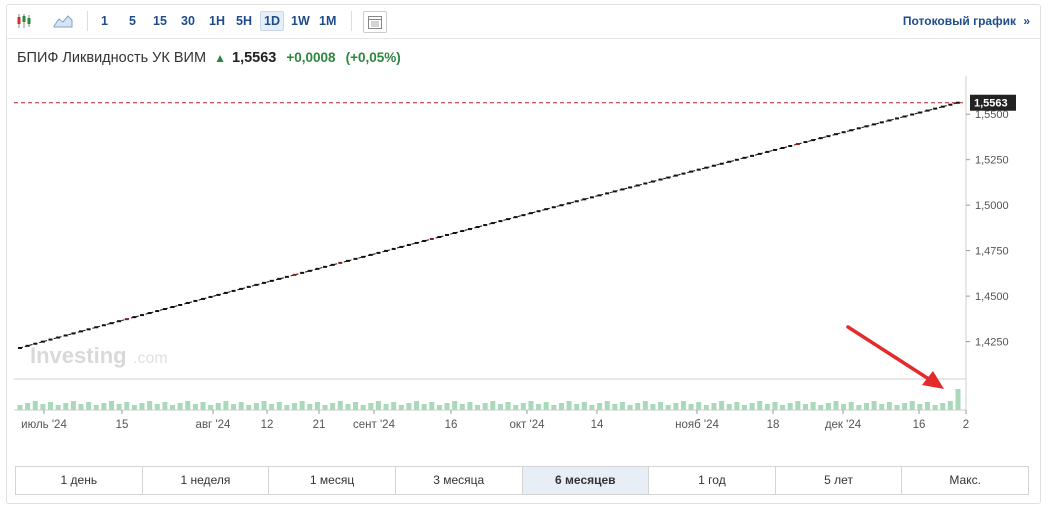 This screenshot has height=519, width=1049. What do you see at coordinates (244, 21) in the screenshot?
I see `interval-5h: 5H` at bounding box center [244, 21].